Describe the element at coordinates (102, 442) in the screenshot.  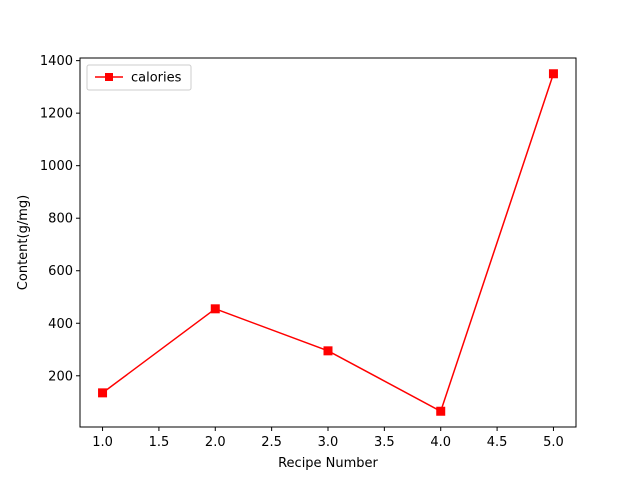
I see `x-tick-label: 1.0` at that location.